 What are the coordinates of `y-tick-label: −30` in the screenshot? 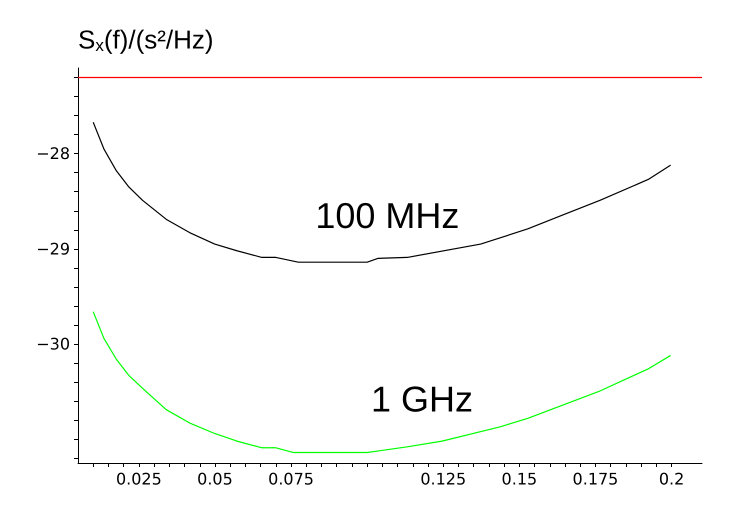 It's located at (53, 344).